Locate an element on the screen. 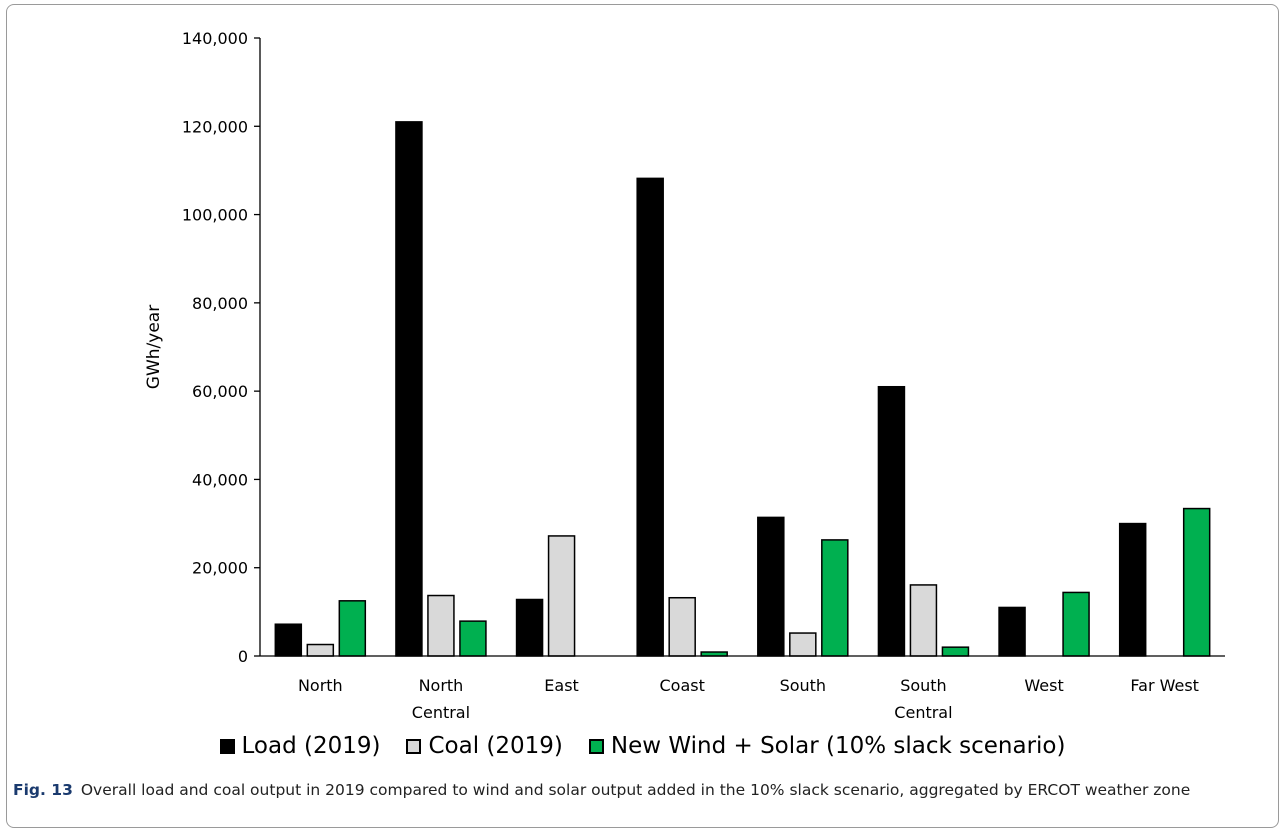 This screenshot has width=1285, height=833. x-tick-label: North Central is located at coordinates (441, 699).